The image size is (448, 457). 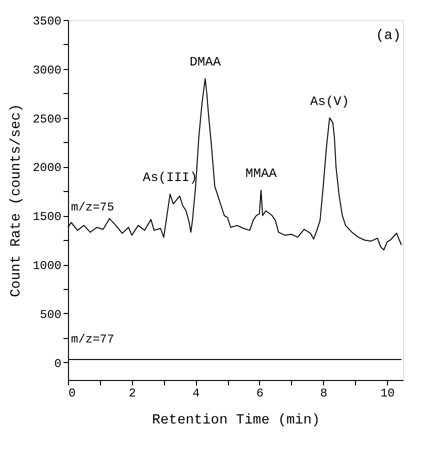 What do you see at coordinates (47, 70) in the screenshot?
I see `y-tick-label: 3000` at bounding box center [47, 70].